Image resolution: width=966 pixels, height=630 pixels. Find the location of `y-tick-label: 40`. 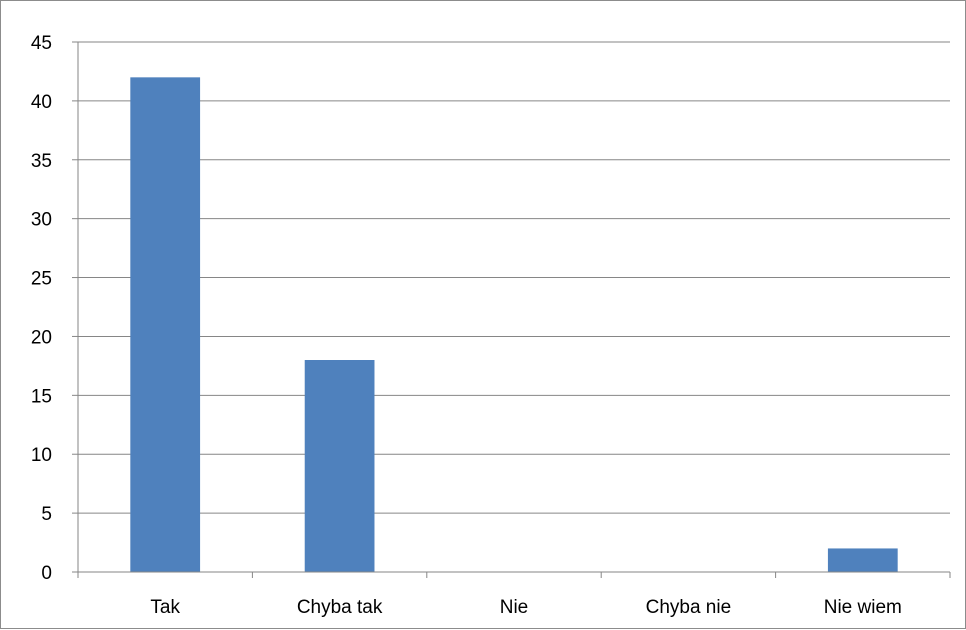

y-tick-label: 40 is located at coordinates (41, 102).